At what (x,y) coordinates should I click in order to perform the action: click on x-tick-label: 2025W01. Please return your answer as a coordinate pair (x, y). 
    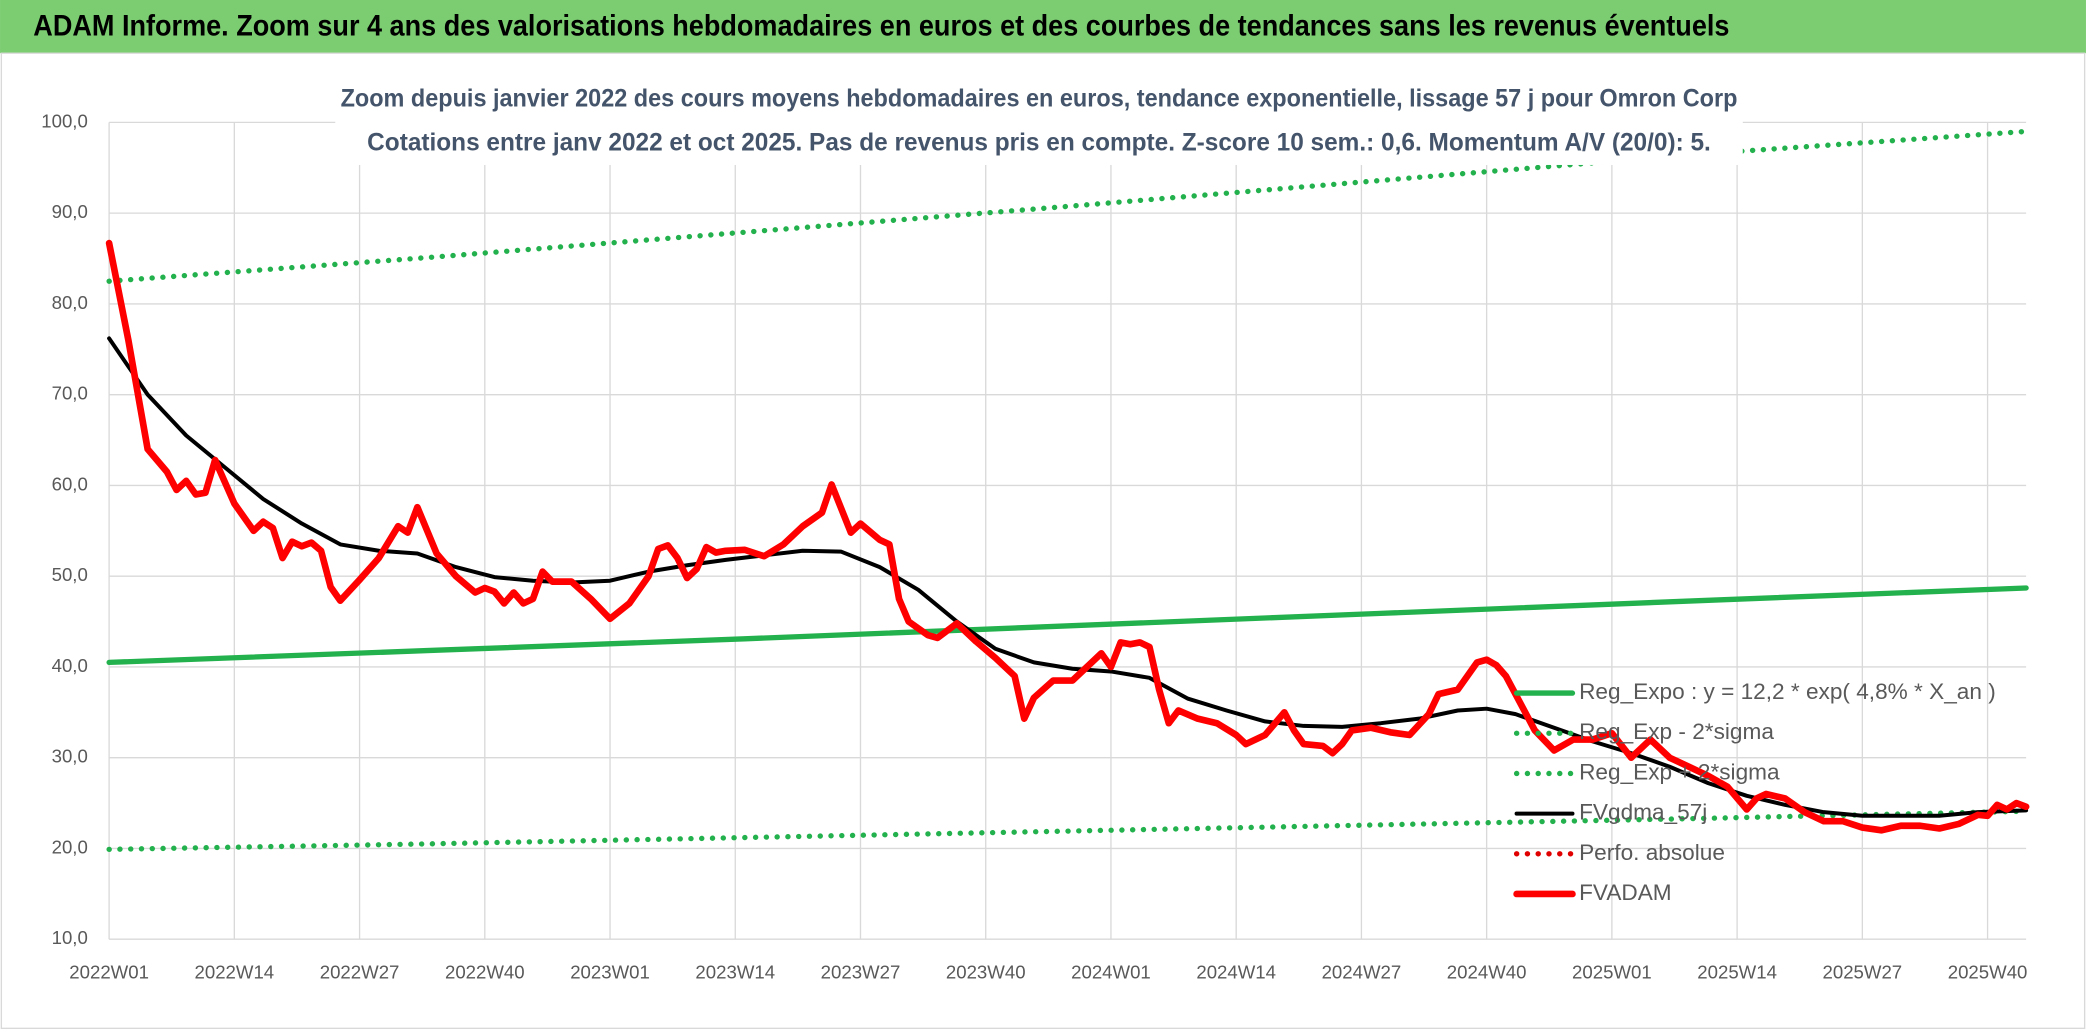
    Looking at the image, I should click on (1612, 972).